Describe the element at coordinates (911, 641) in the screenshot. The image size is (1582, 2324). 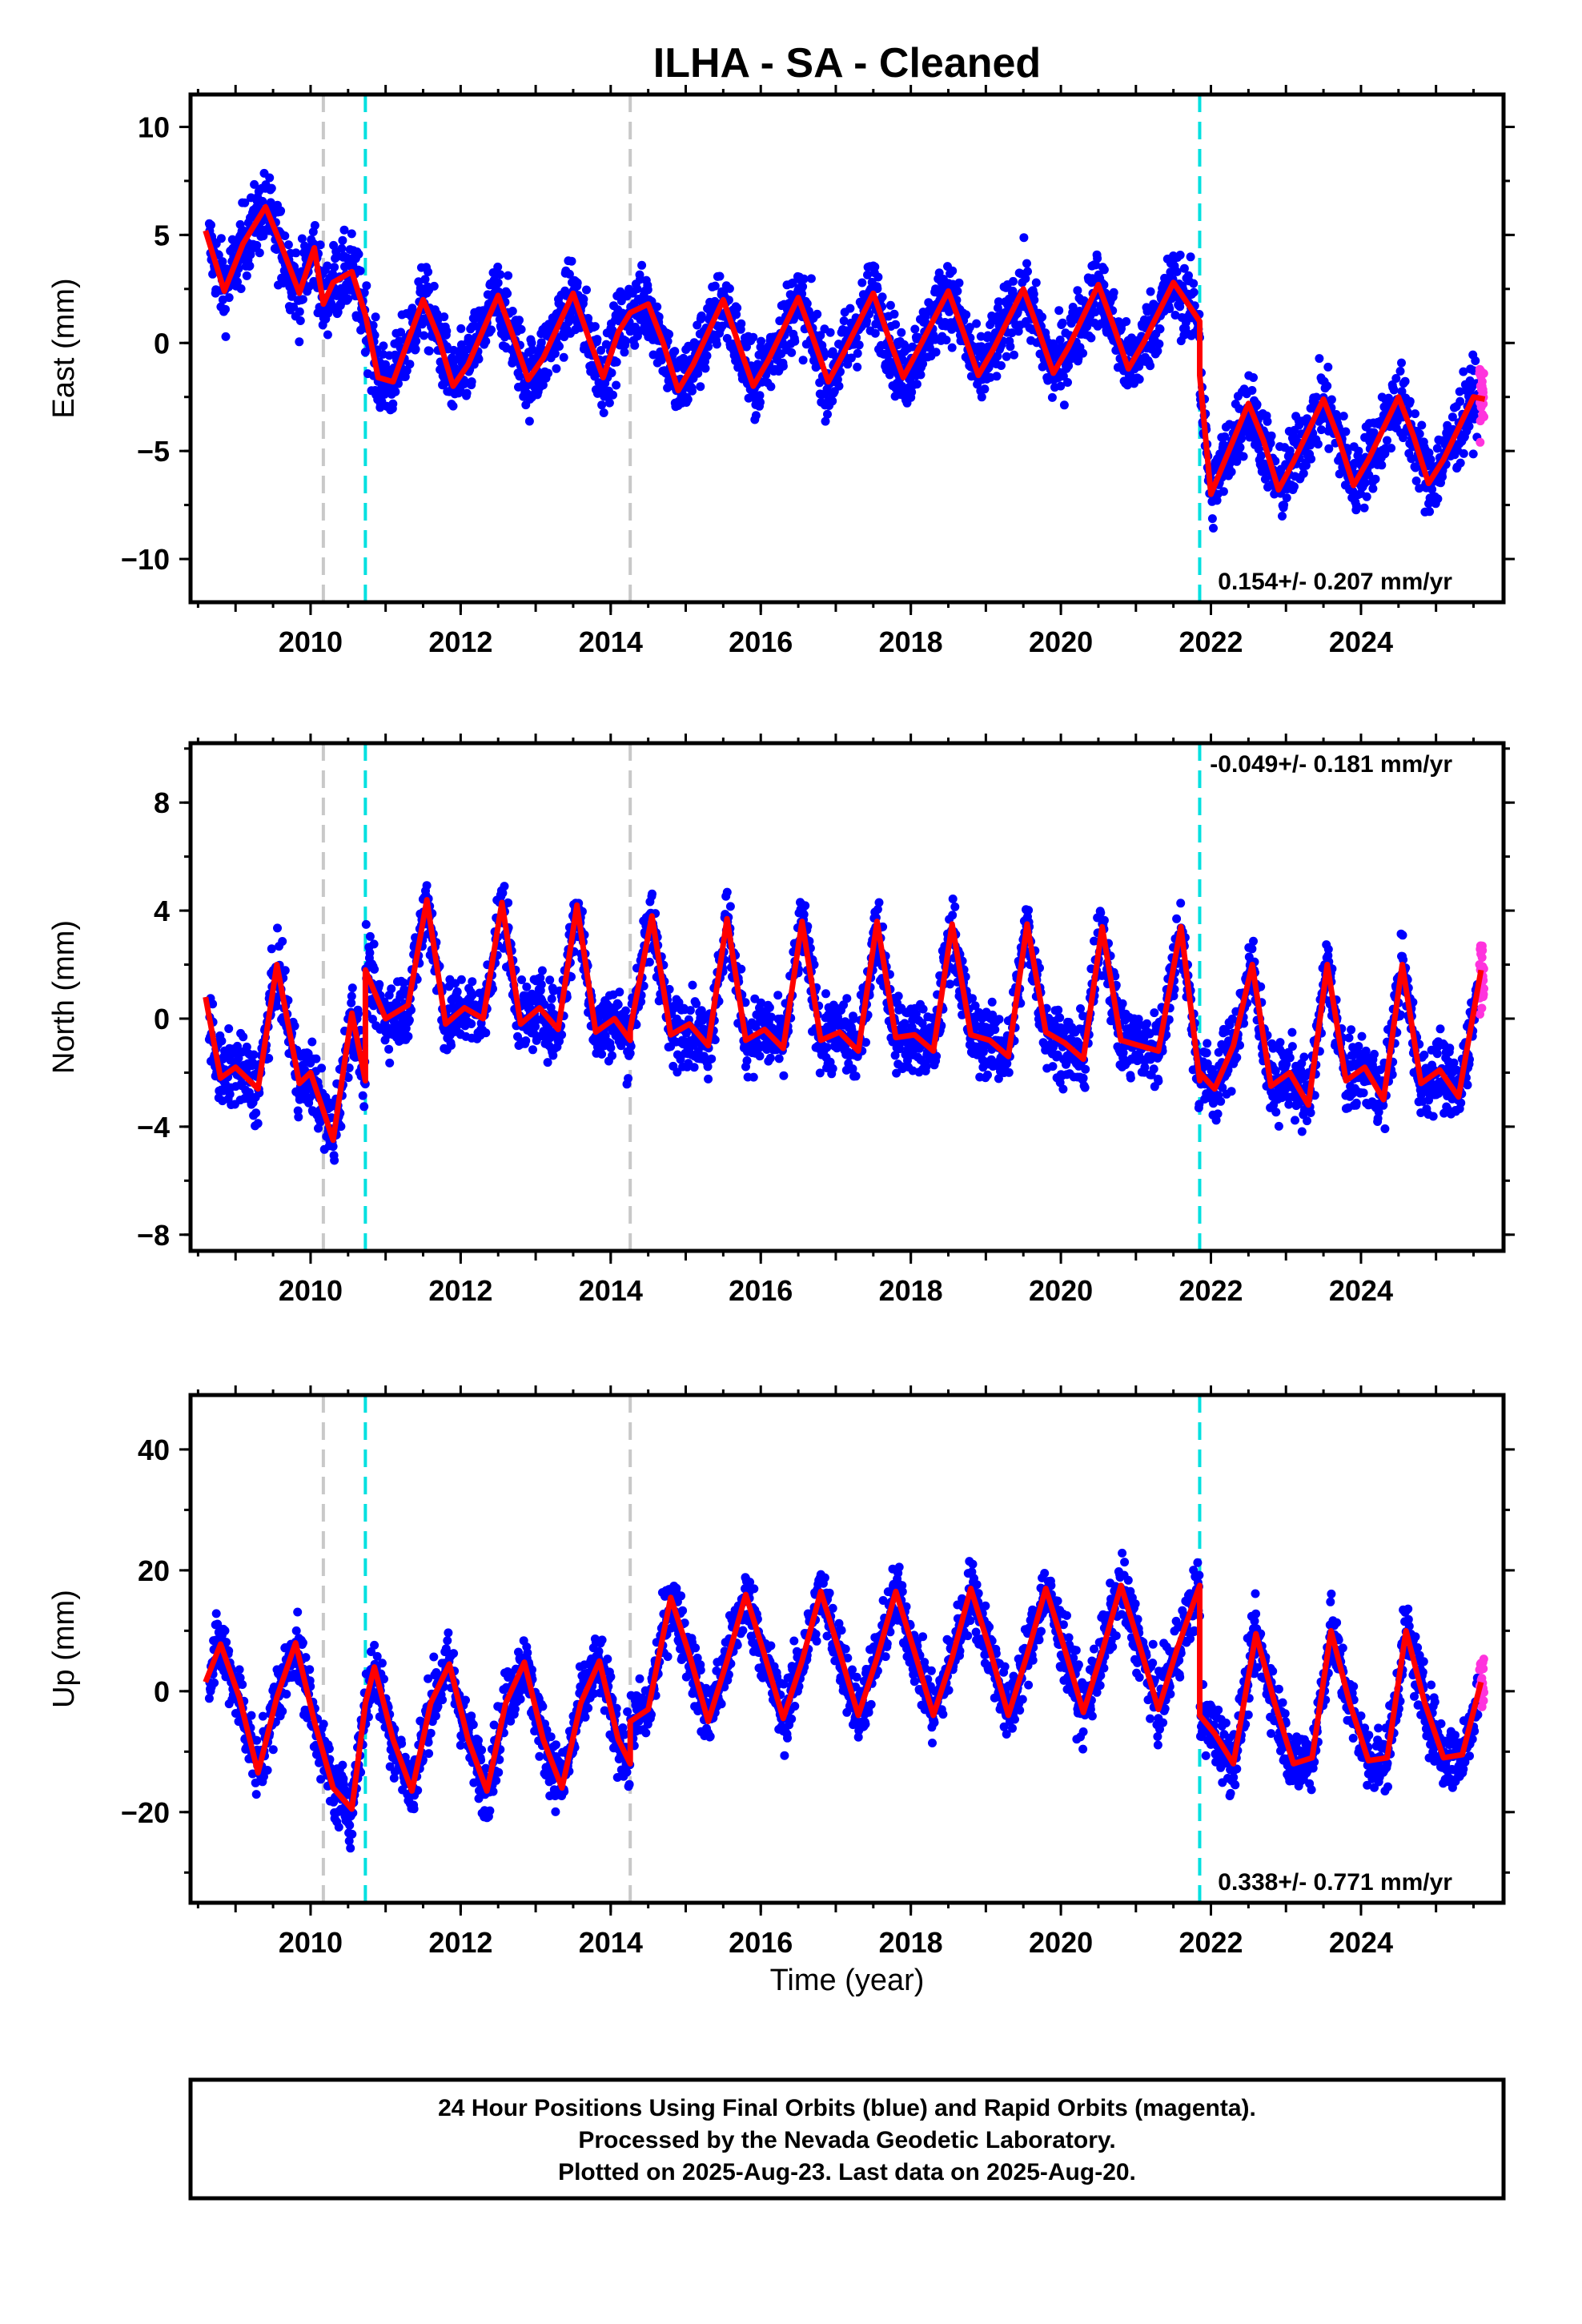
I see `x-tick-label: 2018` at that location.